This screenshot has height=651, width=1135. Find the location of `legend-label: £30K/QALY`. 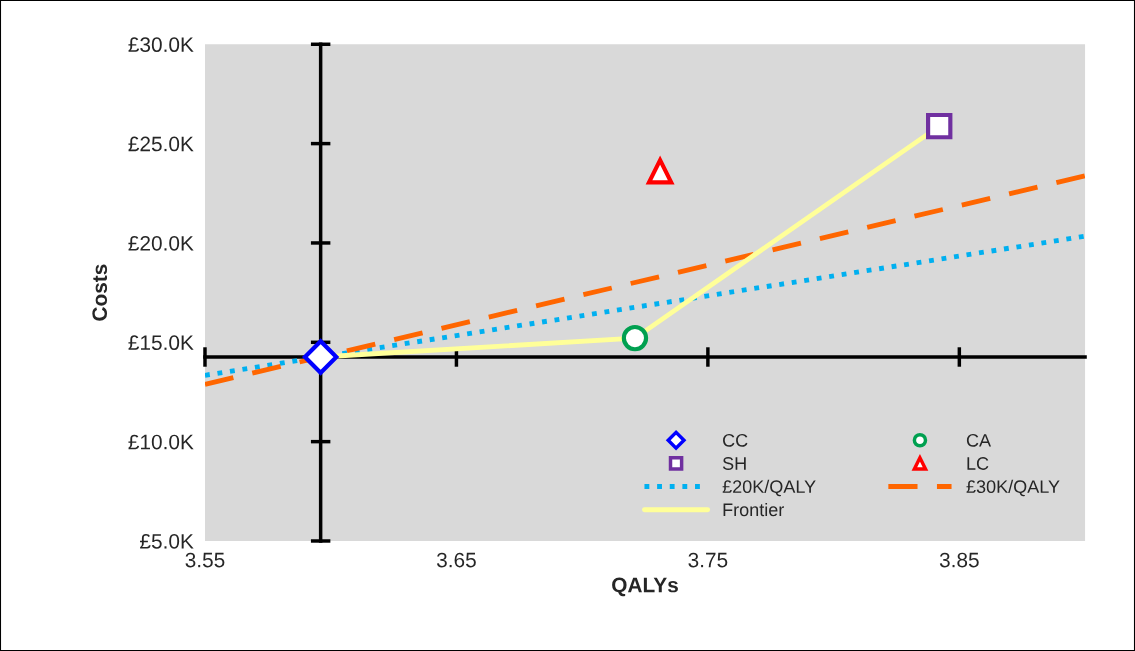

legend-label: £30K/QALY is located at coordinates (1013, 488).